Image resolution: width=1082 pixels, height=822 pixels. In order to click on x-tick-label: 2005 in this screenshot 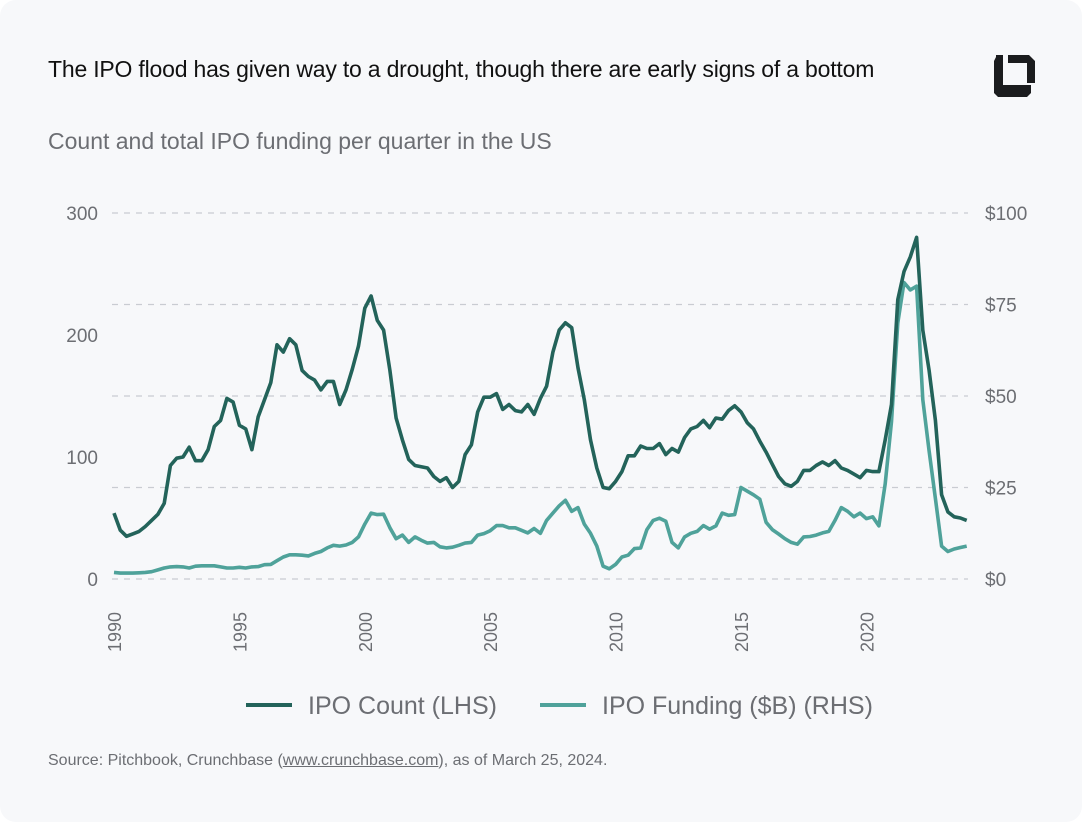, I will do `click(491, 632)`.